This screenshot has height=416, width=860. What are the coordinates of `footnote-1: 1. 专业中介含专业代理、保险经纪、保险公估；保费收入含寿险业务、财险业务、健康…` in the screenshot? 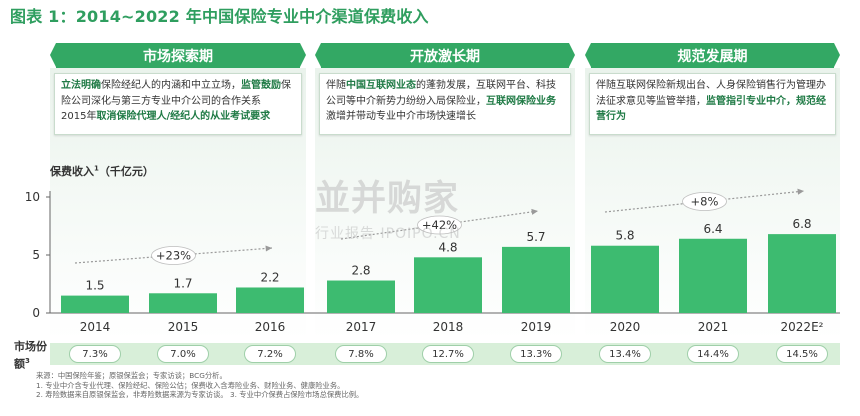 It's located at (190, 385).